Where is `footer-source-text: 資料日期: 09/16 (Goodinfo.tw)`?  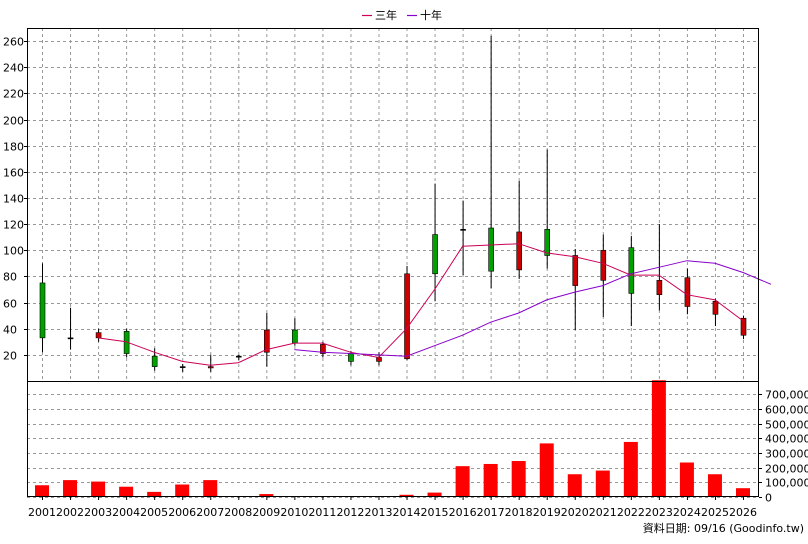
footer-source-text: 資料日期: 09/16 (Goodinfo.tw) is located at coordinates (723, 528).